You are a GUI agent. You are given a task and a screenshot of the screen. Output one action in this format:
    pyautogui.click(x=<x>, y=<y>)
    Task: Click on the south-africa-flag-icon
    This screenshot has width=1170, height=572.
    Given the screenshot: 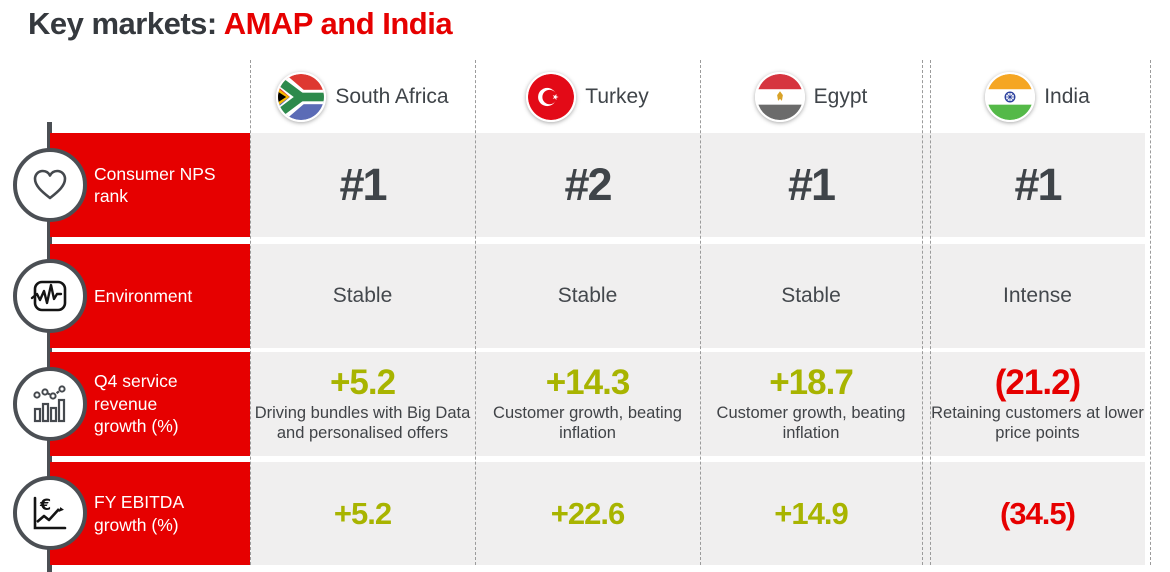 What is the action you would take?
    pyautogui.click(x=301, y=96)
    